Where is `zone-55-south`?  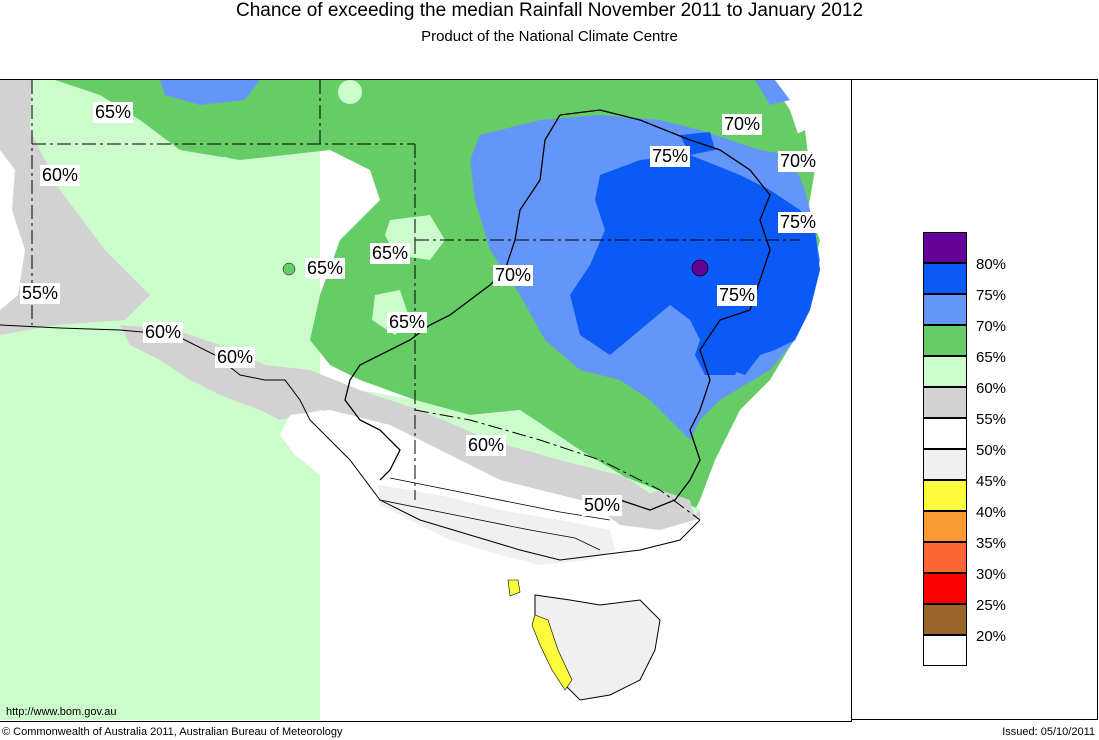
zone-55-south is located at coordinates (410, 422).